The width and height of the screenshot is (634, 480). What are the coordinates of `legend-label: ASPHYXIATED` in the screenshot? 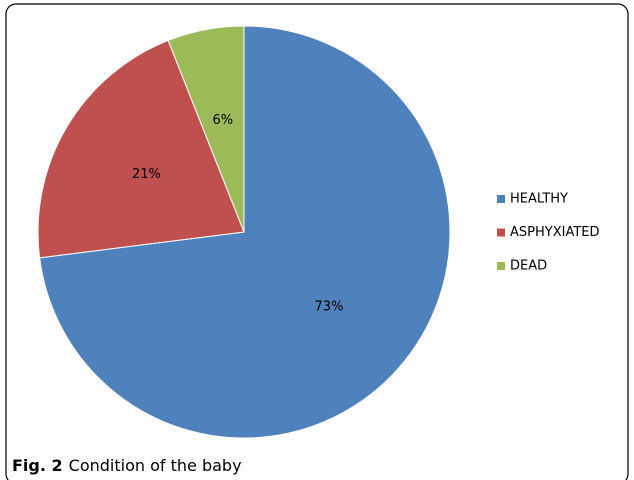 It's located at (555, 232).